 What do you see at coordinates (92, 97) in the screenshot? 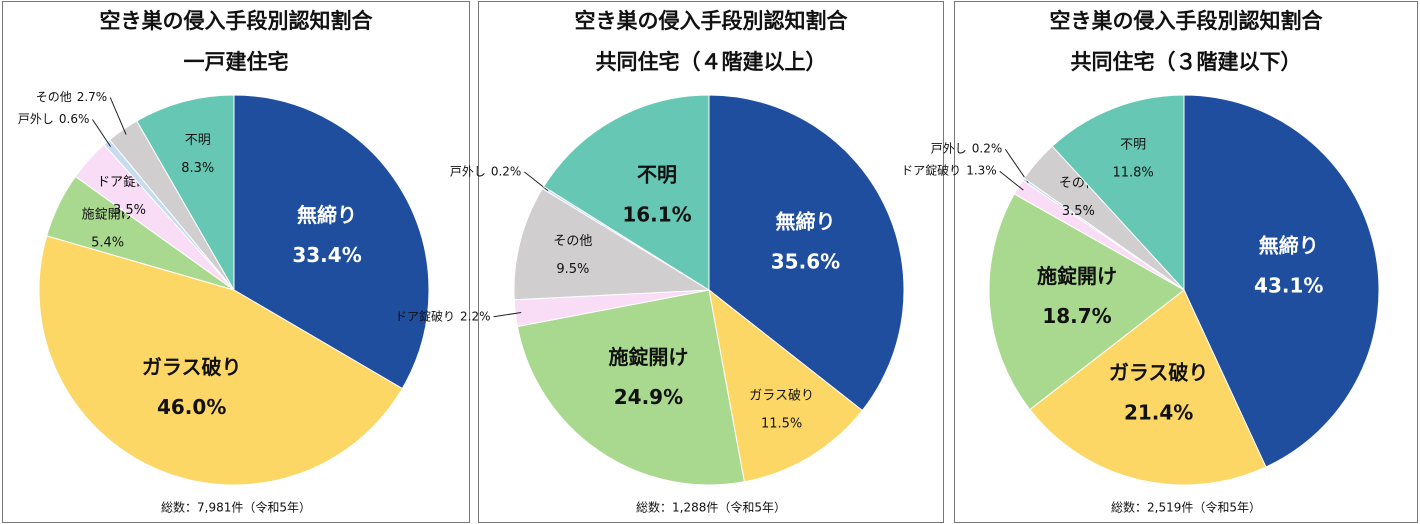
I see `value-label: 2.7%` at bounding box center [92, 97].